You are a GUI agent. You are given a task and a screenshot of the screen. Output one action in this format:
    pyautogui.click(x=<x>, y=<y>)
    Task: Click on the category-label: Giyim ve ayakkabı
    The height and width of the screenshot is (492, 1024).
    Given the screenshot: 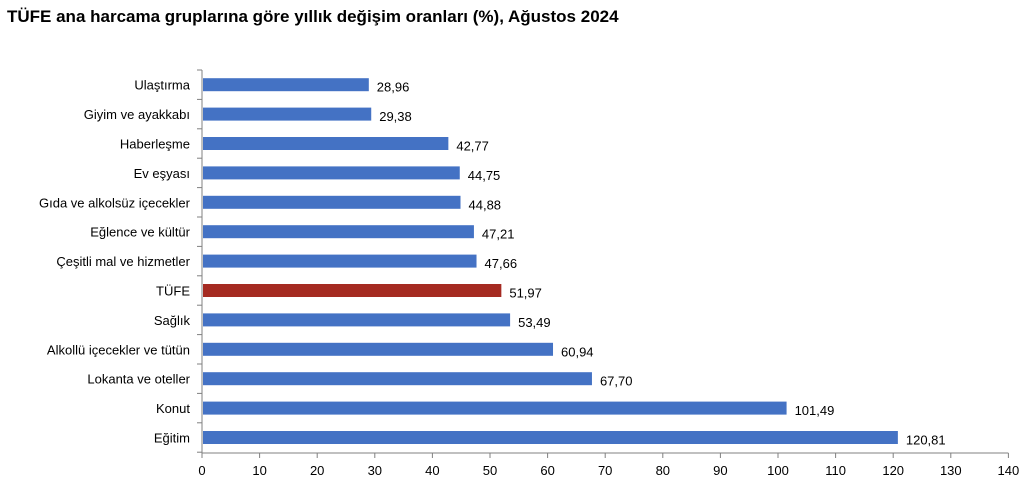 What is the action you would take?
    pyautogui.click(x=137, y=114)
    